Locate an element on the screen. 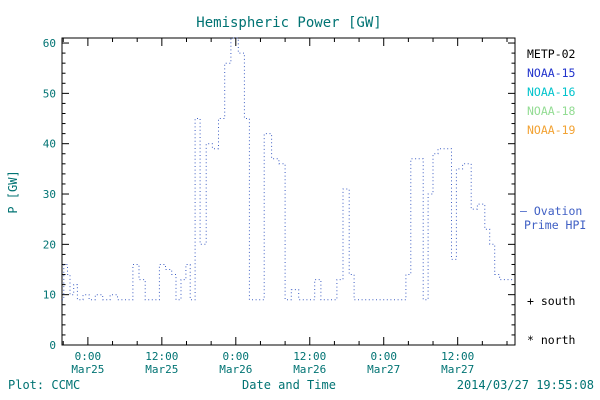 The image size is (600, 400). timestamp: 2014/03/27 19:55:08 is located at coordinates (525, 385).